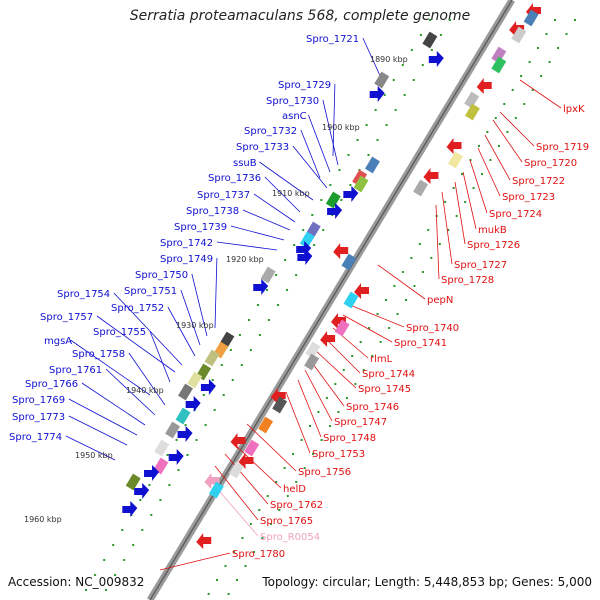  I want to click on scale-label: 1900 kbp, so click(341, 127).